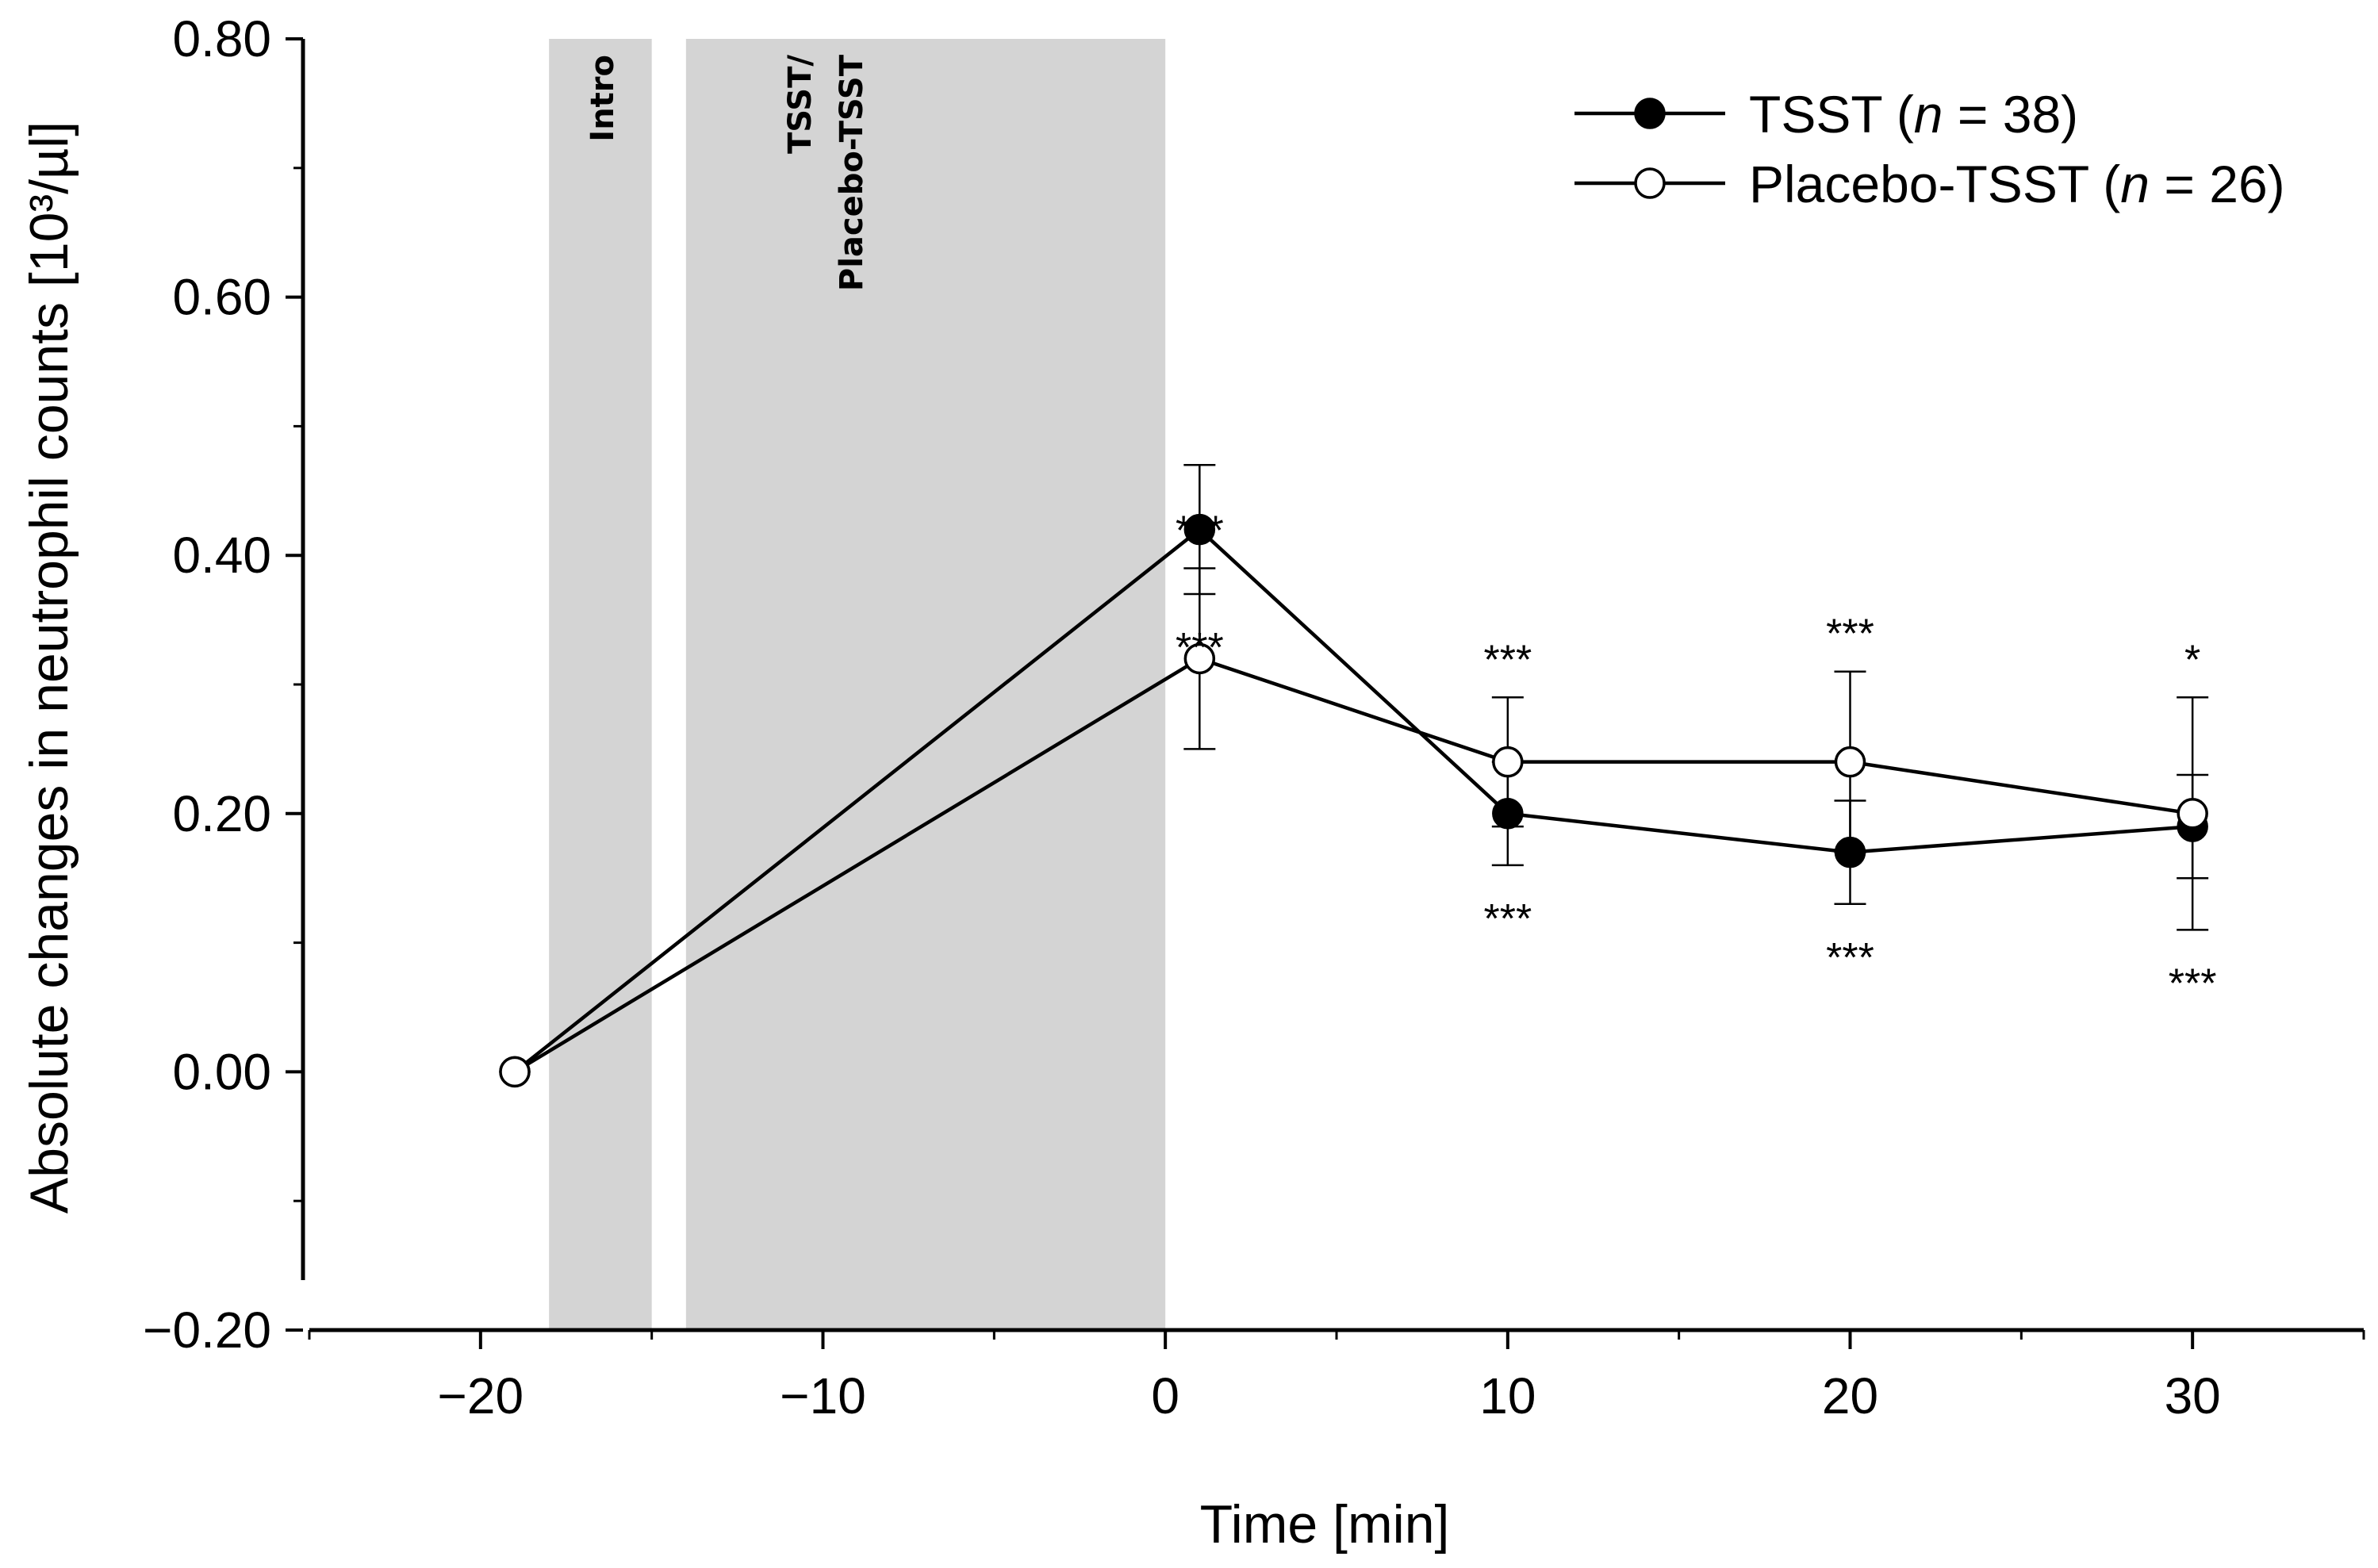 Image resolution: width=2378 pixels, height=1568 pixels. I want to click on shaded-region-label: TSST/, so click(800, 104).